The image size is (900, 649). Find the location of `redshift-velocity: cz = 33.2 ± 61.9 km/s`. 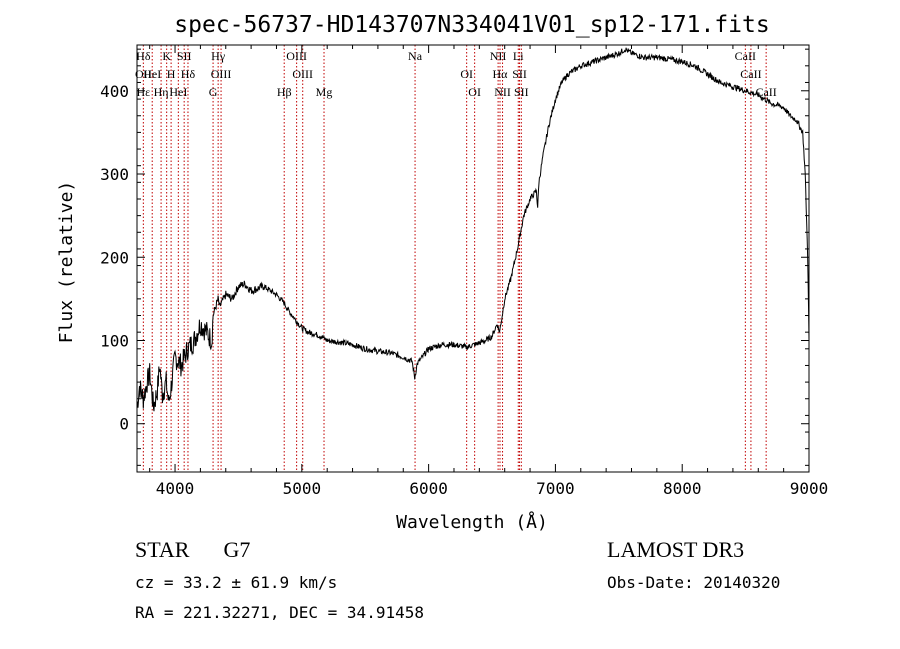

redshift-velocity: cz = 33.2 ± 61.9 km/s is located at coordinates (236, 582).